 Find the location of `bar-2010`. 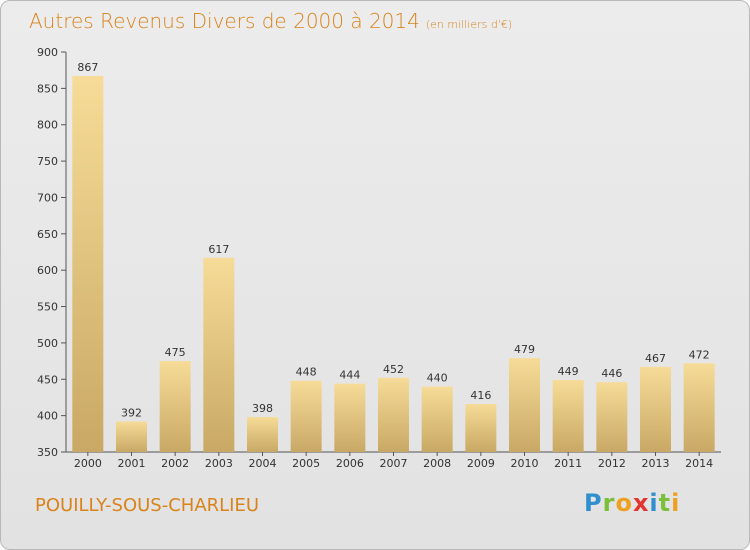

bar-2010 is located at coordinates (524, 405).